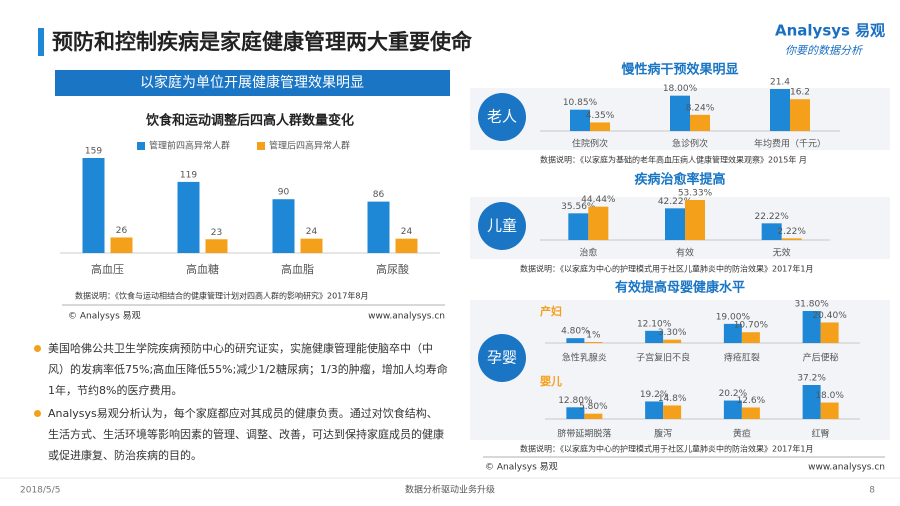 The width and height of the screenshot is (900, 506). Describe the element at coordinates (188, 175) in the screenshot. I see `data-label: 119` at that location.